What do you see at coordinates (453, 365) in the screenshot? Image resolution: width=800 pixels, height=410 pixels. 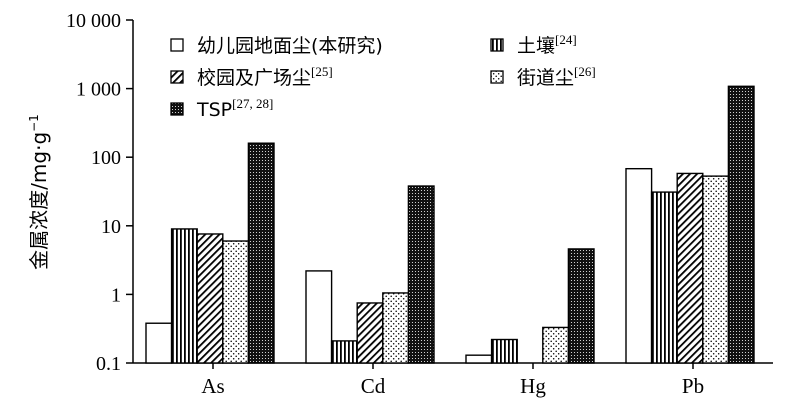 I see `x-axis` at bounding box center [453, 365].